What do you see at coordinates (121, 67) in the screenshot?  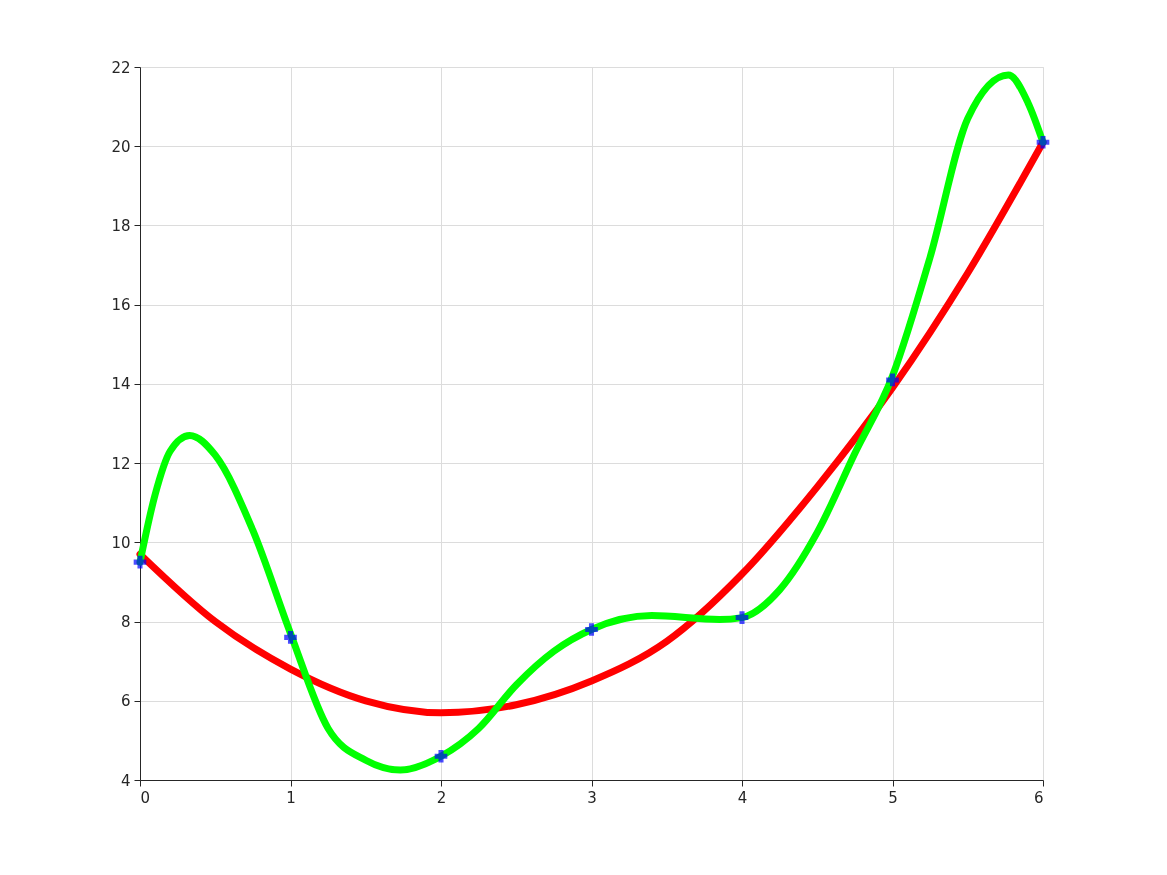 I see `y-tick-label: 22` at bounding box center [121, 67].